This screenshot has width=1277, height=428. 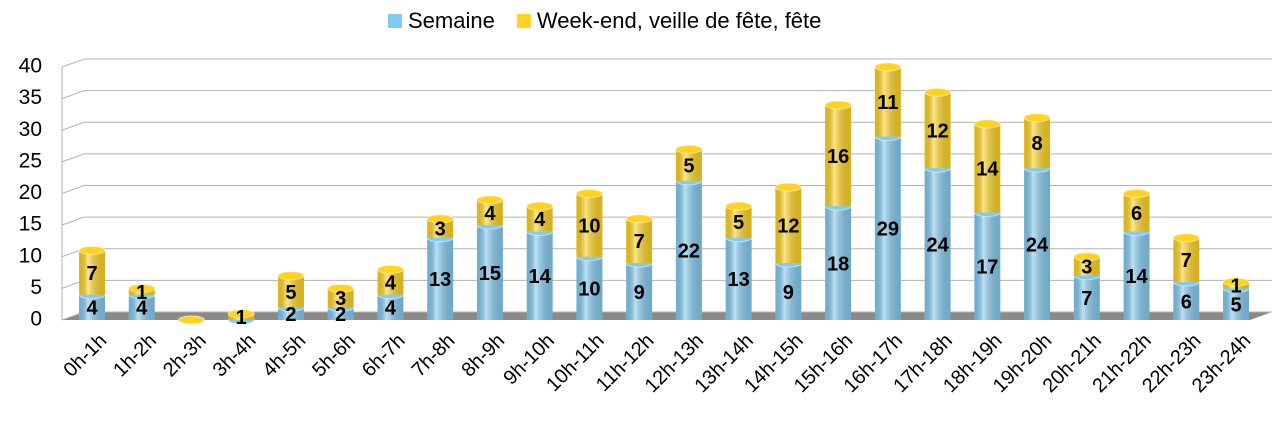 What do you see at coordinates (523, 21) in the screenshot?
I see `legend-swatch` at bounding box center [523, 21].